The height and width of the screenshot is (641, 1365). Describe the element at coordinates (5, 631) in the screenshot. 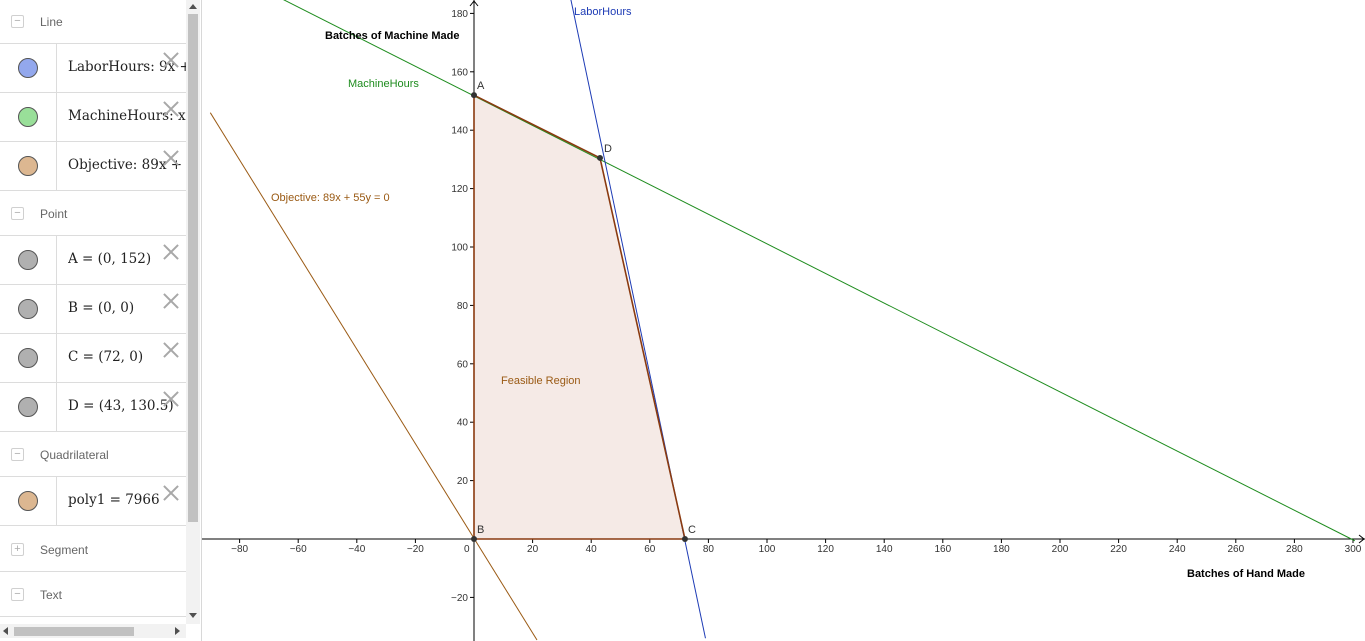

I see `scroll-left-arrow-icon` at that location.